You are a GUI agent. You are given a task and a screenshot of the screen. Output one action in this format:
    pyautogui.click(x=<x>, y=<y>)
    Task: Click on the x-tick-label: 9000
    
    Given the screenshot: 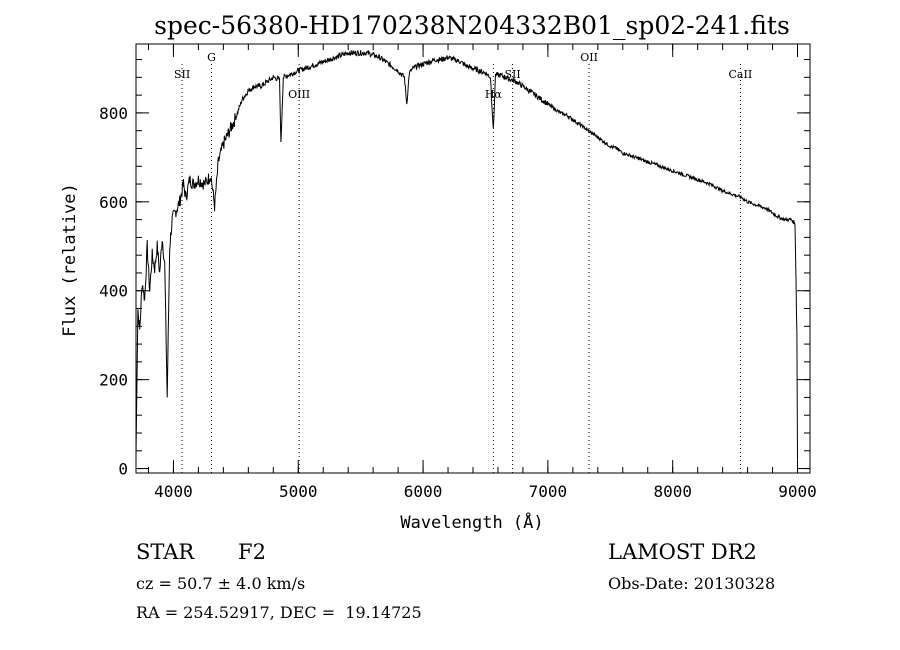 What is the action you would take?
    pyautogui.click(x=797, y=491)
    